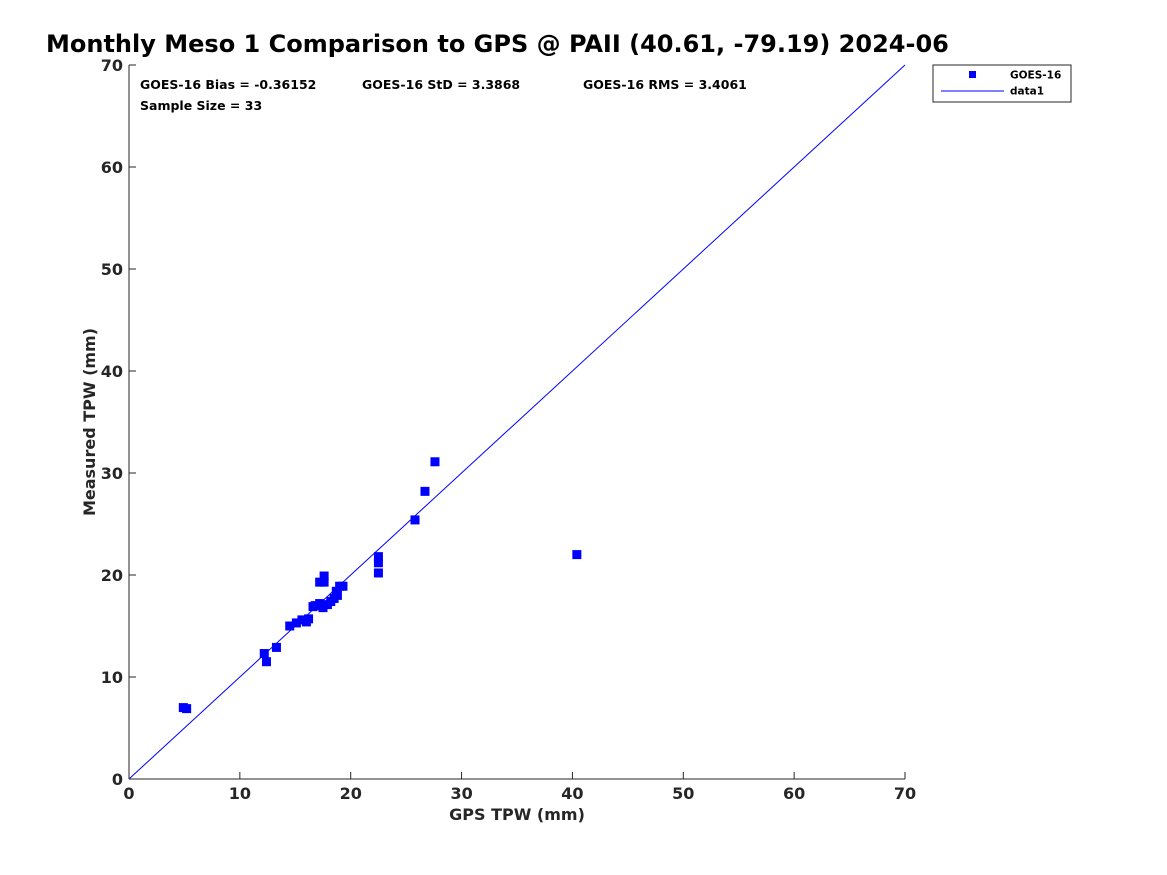  What do you see at coordinates (201, 105) in the screenshot?
I see `stat-sample-size: Sample Size = 33` at bounding box center [201, 105].